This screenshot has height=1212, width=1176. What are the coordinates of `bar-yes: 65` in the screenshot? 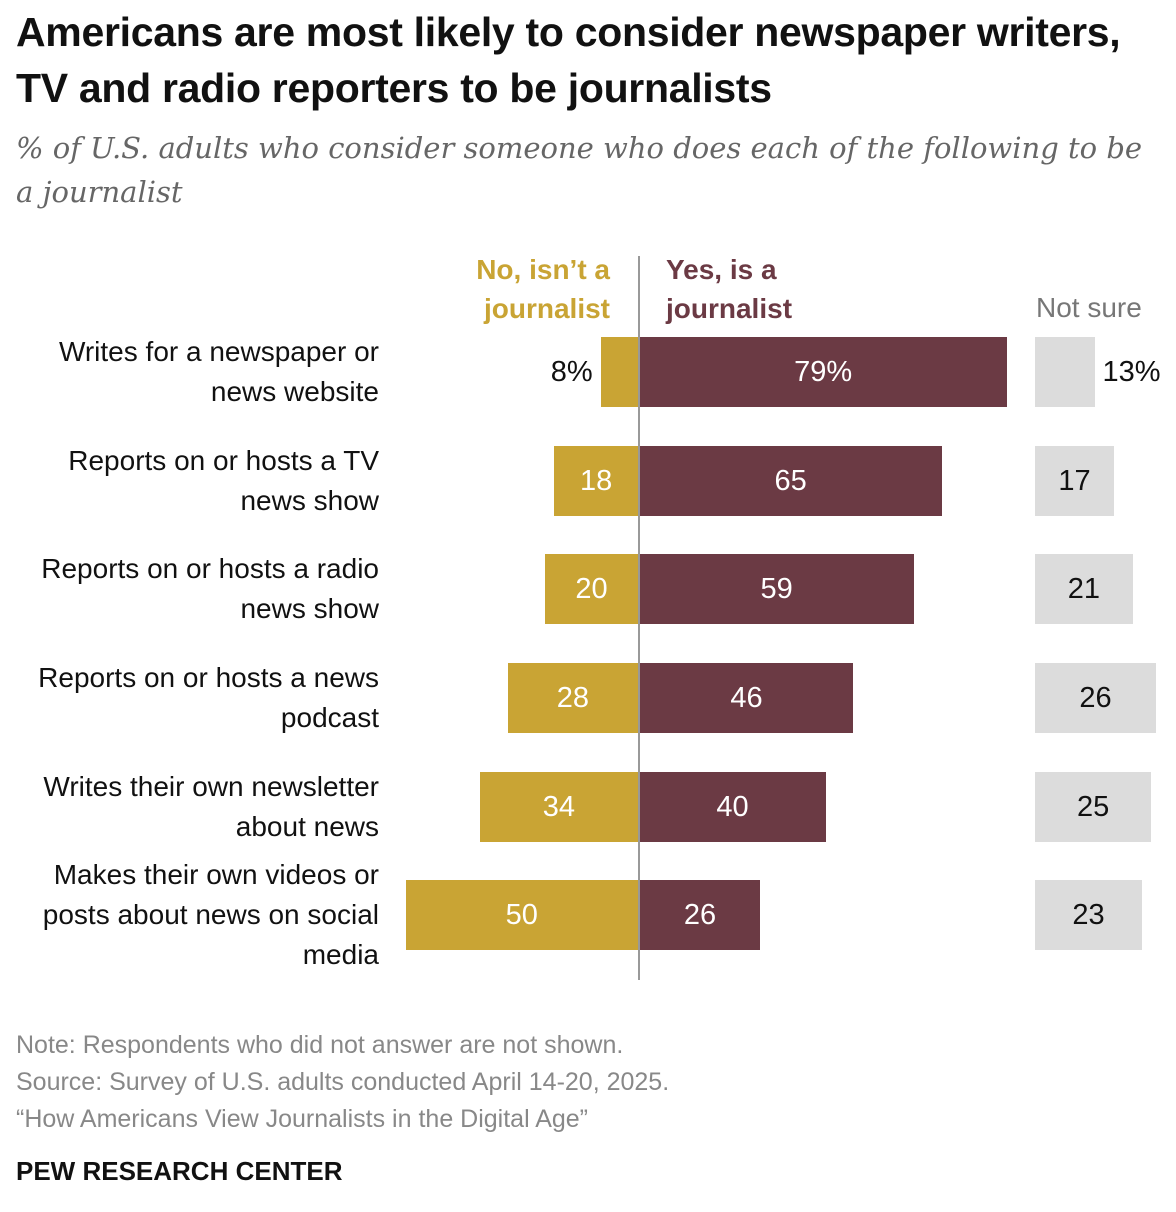 It's located at (790, 481).